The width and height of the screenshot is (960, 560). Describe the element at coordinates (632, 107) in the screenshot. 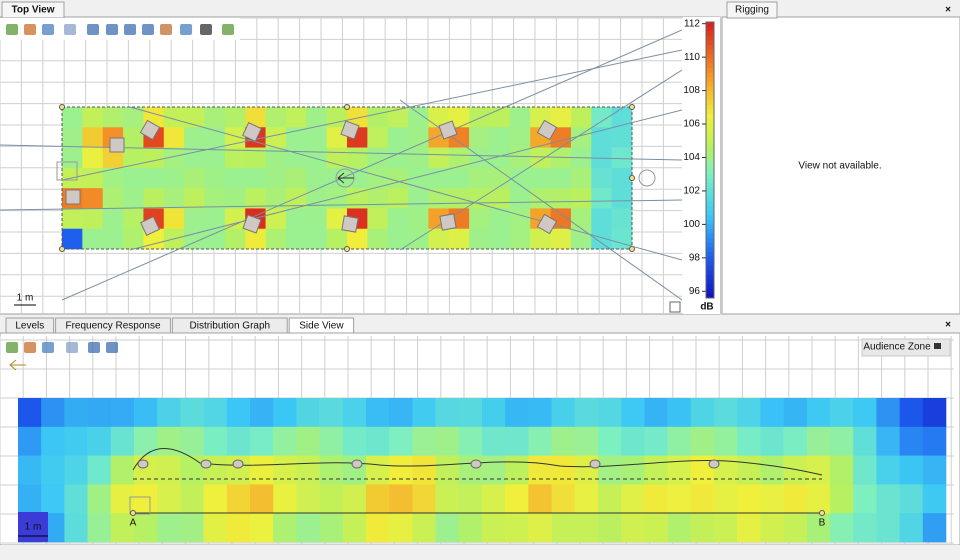

I see `handle` at that location.